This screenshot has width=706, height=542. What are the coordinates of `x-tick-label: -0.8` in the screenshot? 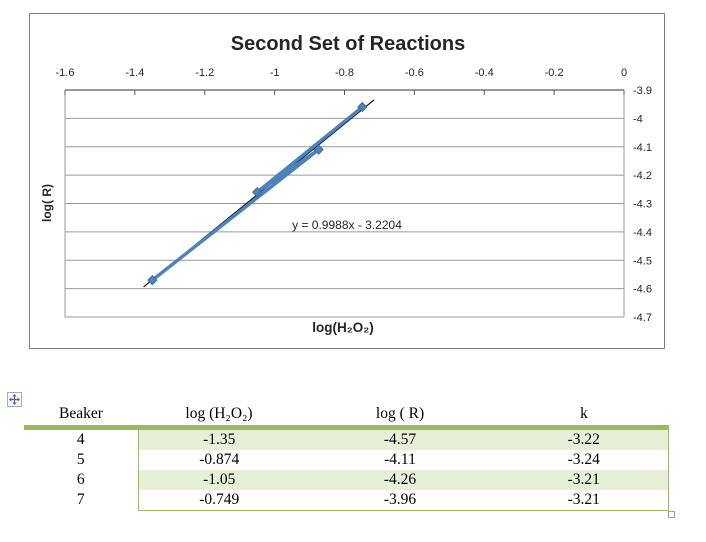 It's located at (344, 73).